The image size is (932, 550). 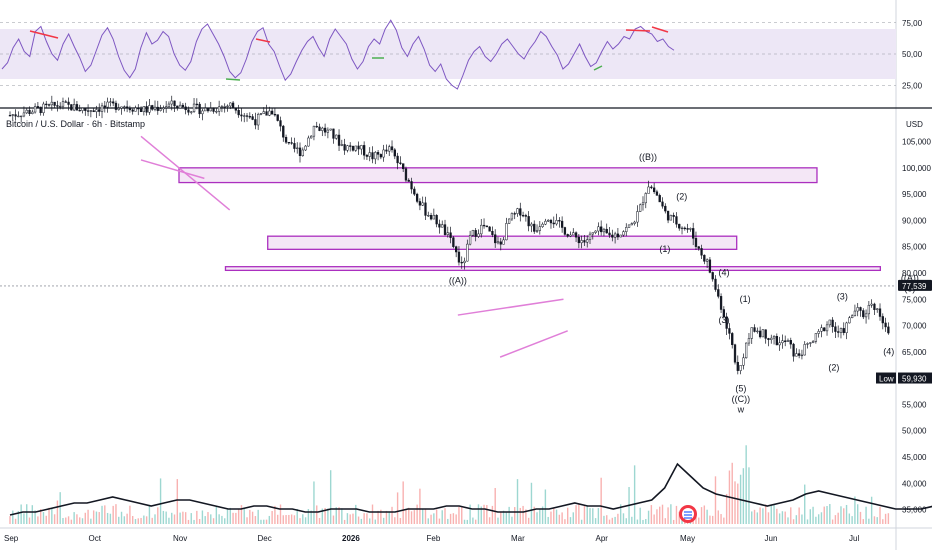 I want to click on trend-line, so click(x=510, y=307).